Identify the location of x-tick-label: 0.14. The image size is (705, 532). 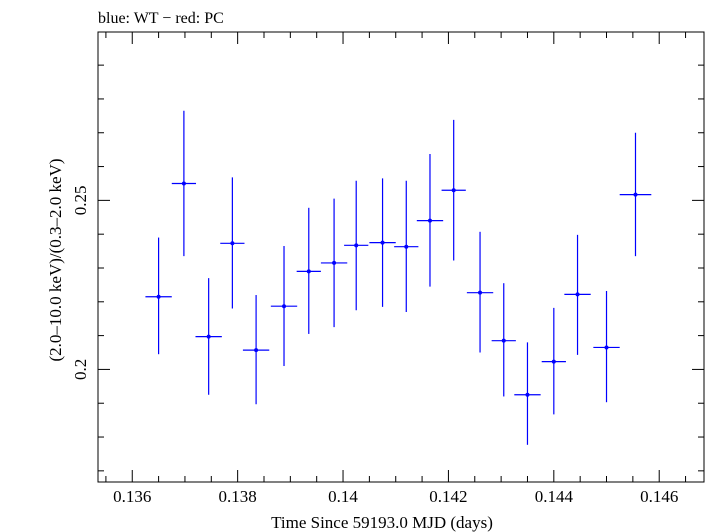
(343, 496).